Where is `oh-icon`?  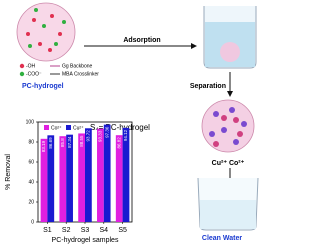 oh-icon is located at coordinates (22, 66).